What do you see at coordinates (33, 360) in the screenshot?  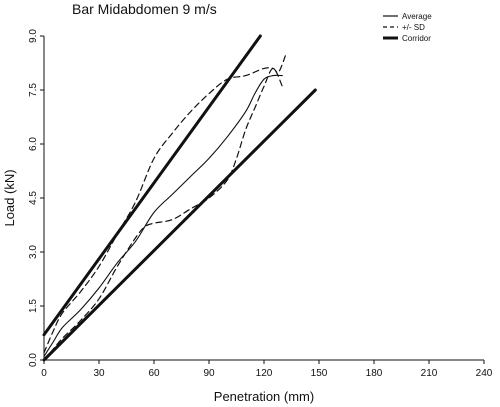 I see `y-tick-label: 0.0` at bounding box center [33, 360].